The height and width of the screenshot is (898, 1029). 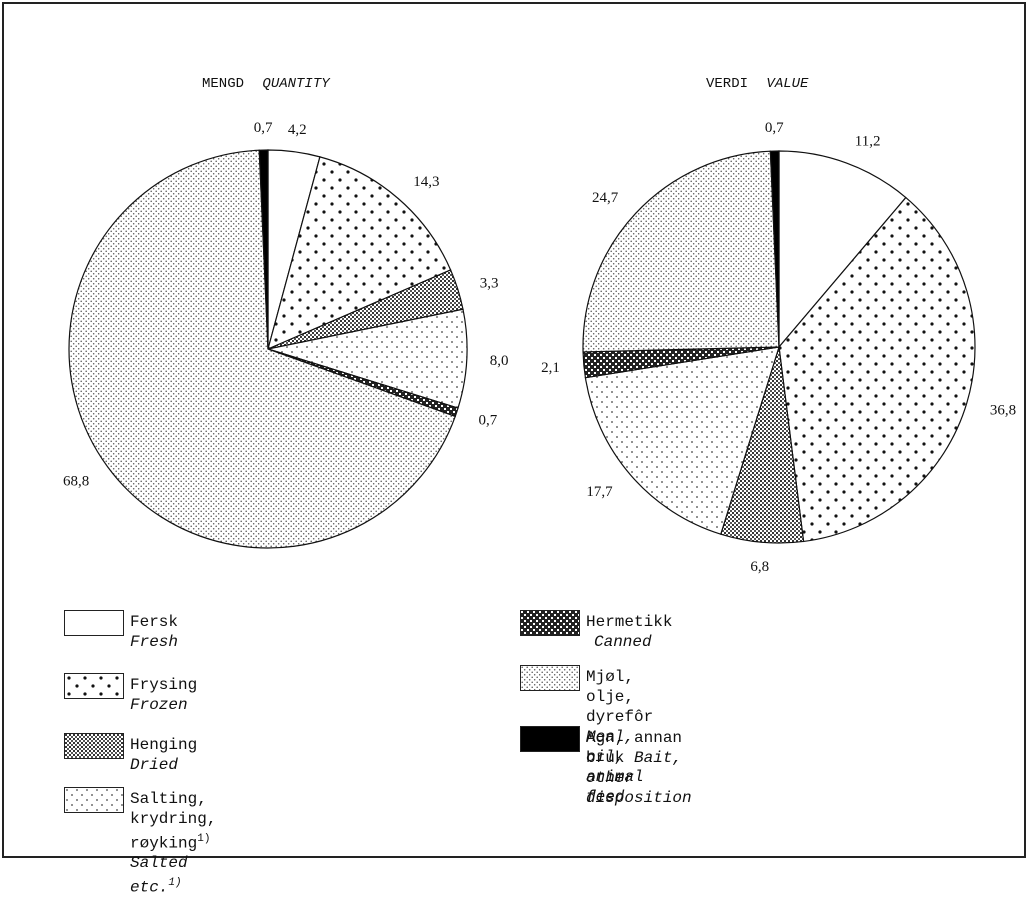 I want to click on quantity-slice-frozen, so click(x=359, y=253).